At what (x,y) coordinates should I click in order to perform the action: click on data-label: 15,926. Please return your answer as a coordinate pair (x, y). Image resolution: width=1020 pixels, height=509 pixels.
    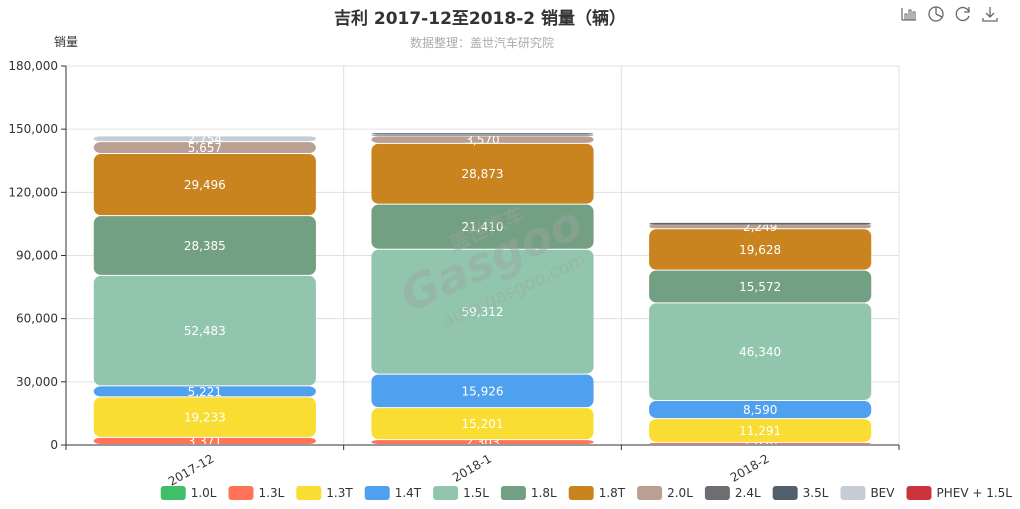
    Looking at the image, I should click on (483, 391).